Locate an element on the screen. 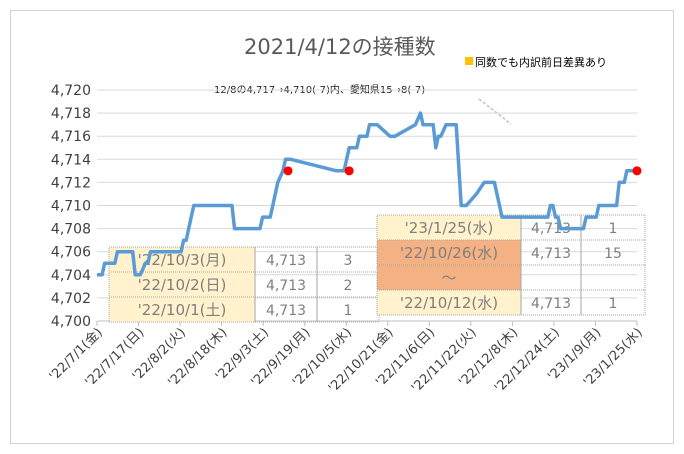 This screenshot has width=684, height=454. chart-title: 2021/4/12の接種数 is located at coordinates (340, 47).